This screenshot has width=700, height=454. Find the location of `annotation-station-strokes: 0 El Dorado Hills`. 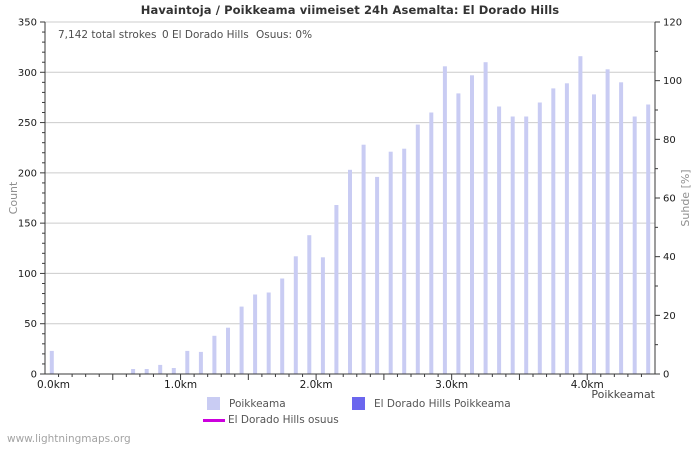

annotation-station-strokes: 0 El Dorado Hills is located at coordinates (205, 35).